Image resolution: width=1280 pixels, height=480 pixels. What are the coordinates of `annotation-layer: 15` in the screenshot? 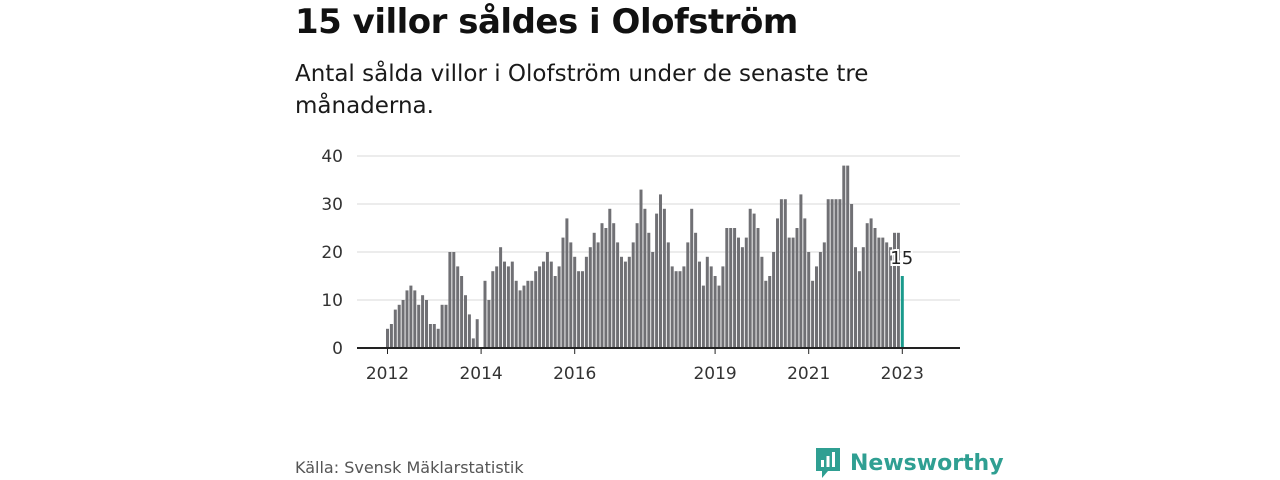 It's located at (901, 258).